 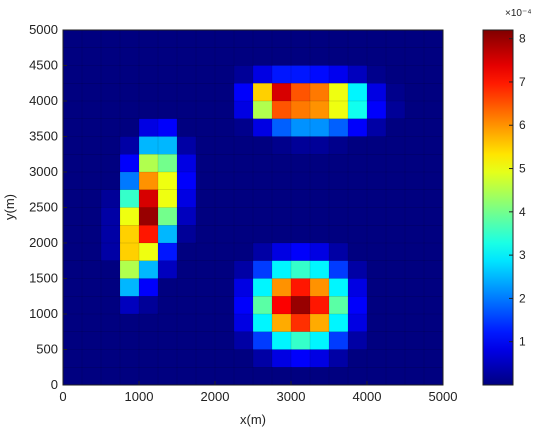 What do you see at coordinates (215, 396) in the screenshot?
I see `x-tick-label: 2000` at bounding box center [215, 396].